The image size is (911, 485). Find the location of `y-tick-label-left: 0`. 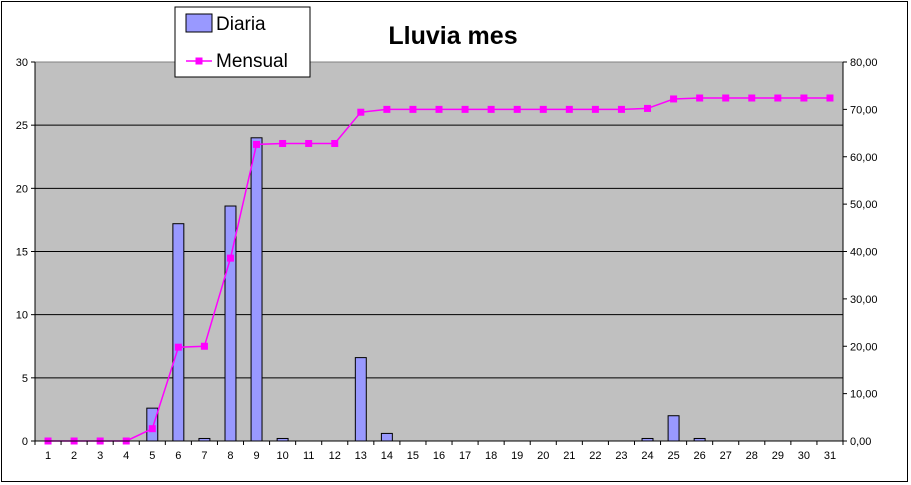

y-tick-label-left: 0 is located at coordinates (25, 442).